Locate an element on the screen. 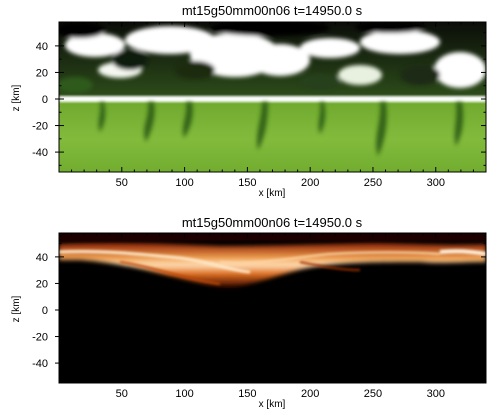  panel-2-streaks is located at coordinates (272, 267).